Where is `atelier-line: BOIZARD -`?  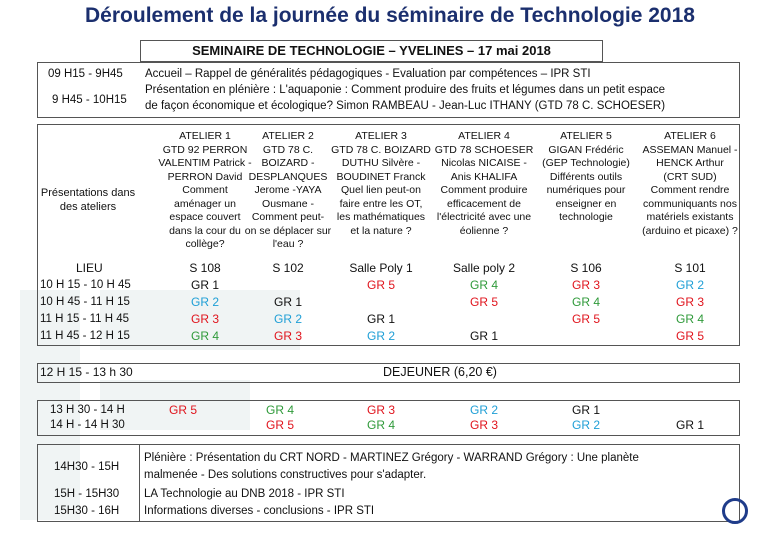
atelier-line: BOIZARD - is located at coordinates (288, 163).